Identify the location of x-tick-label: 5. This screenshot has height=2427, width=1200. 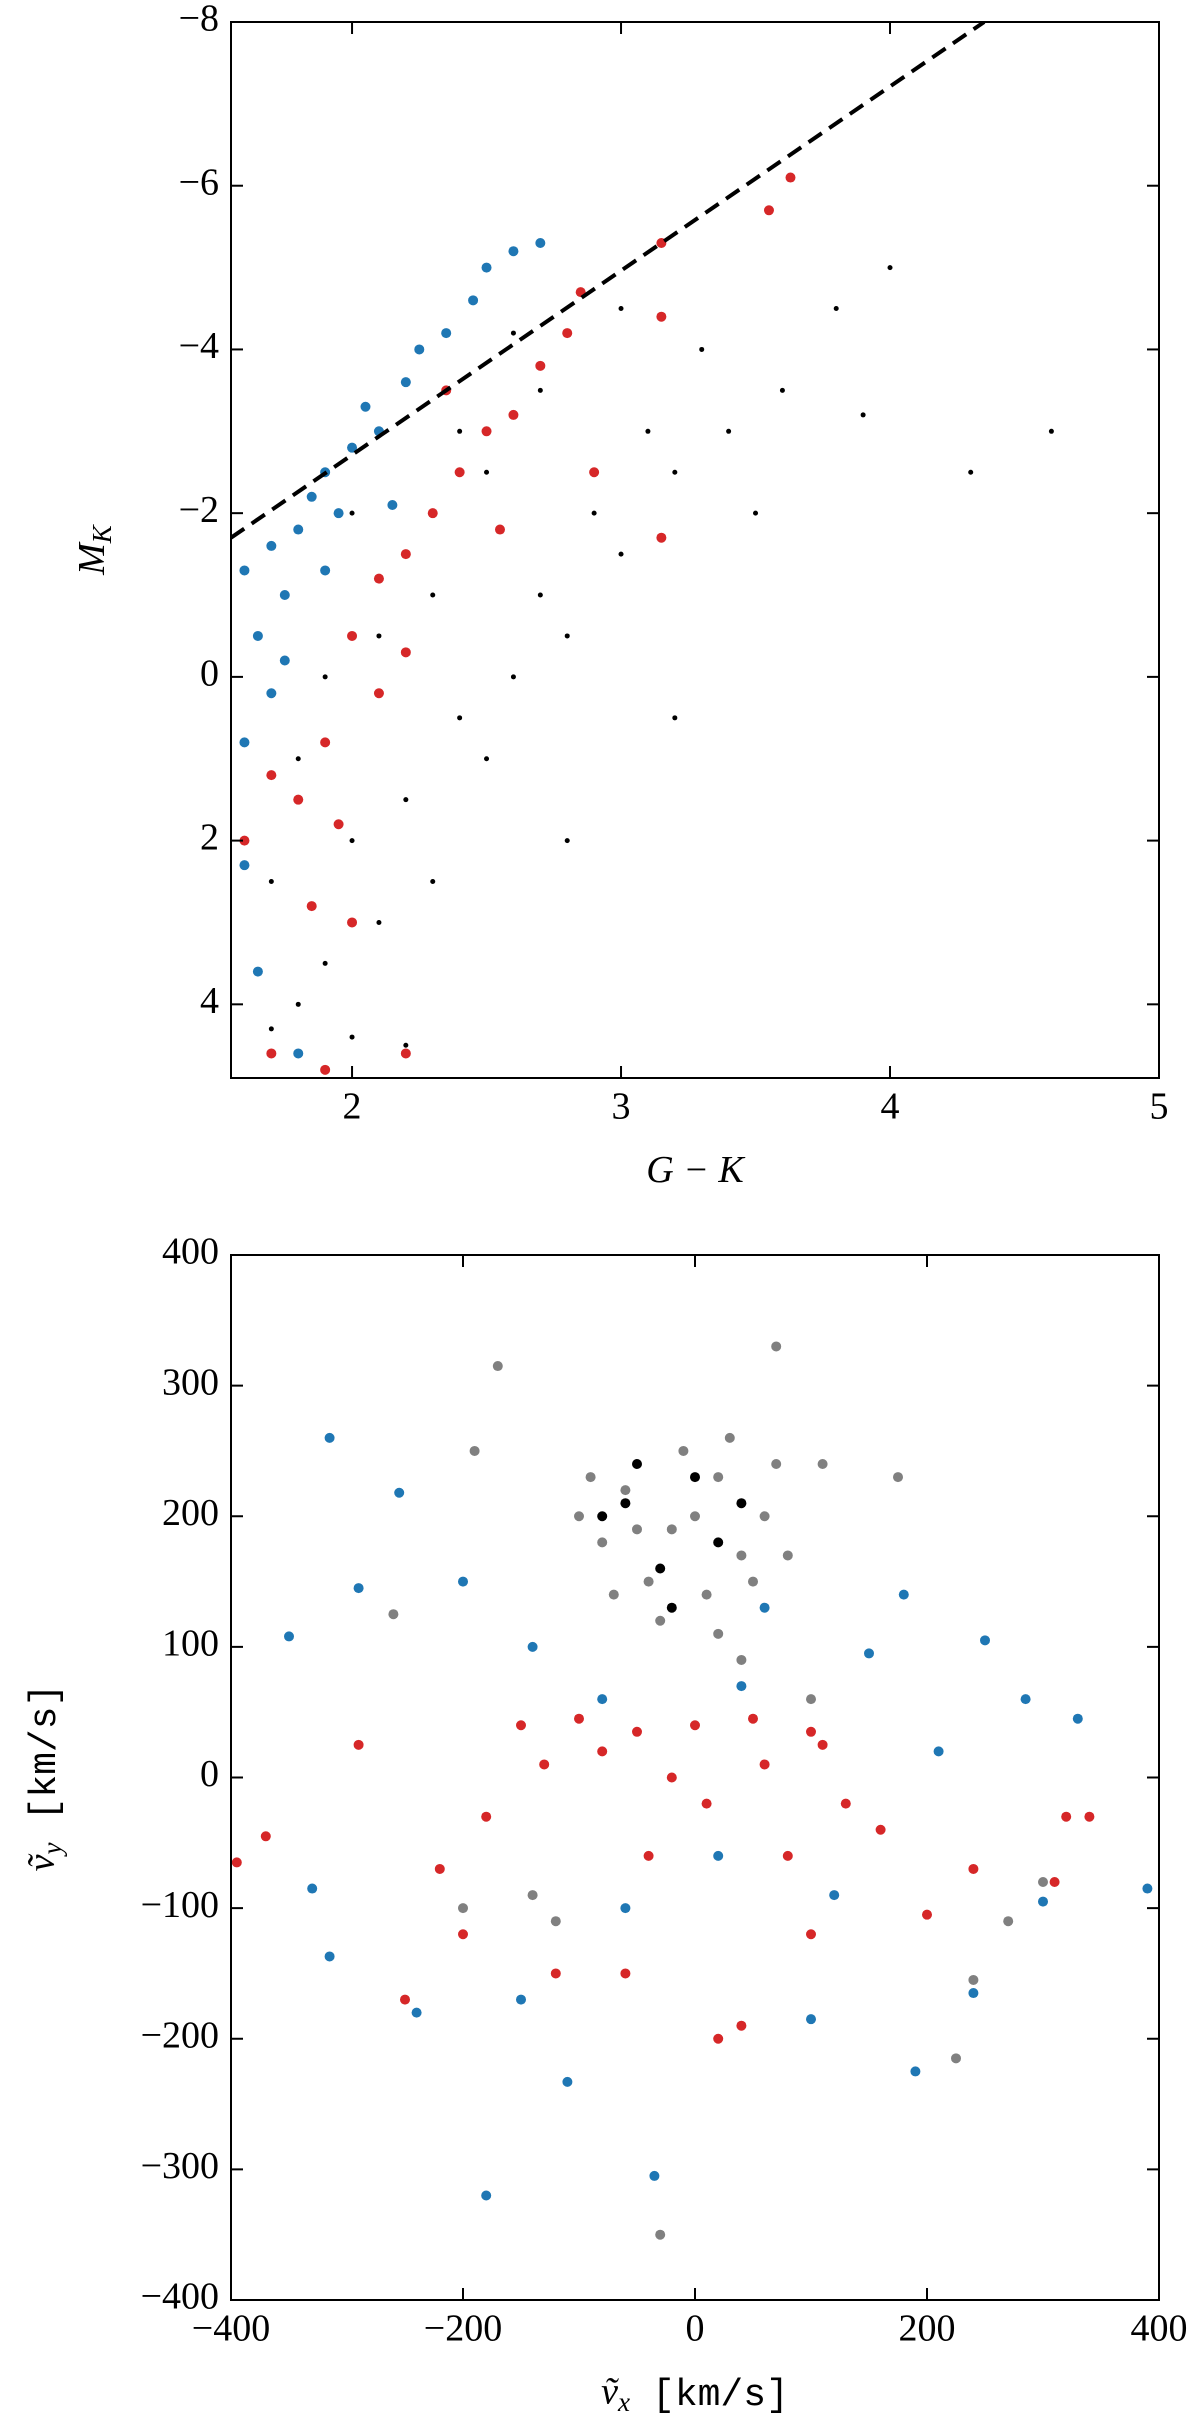
(1159, 1107).